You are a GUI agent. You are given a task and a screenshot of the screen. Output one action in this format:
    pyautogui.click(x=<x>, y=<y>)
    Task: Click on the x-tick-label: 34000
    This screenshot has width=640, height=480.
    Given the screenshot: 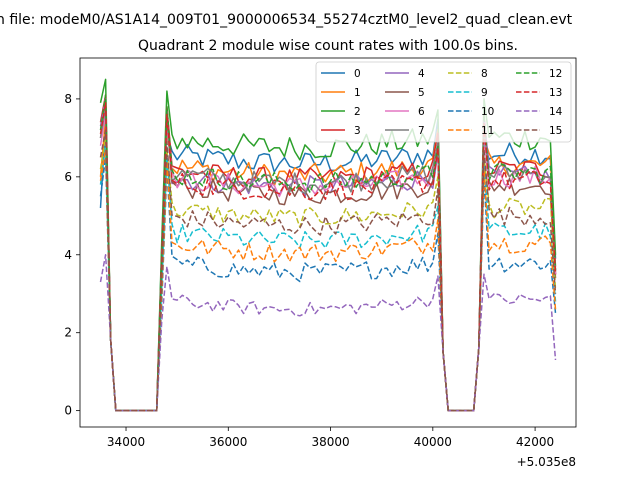 What is the action you would take?
    pyautogui.click(x=126, y=442)
    